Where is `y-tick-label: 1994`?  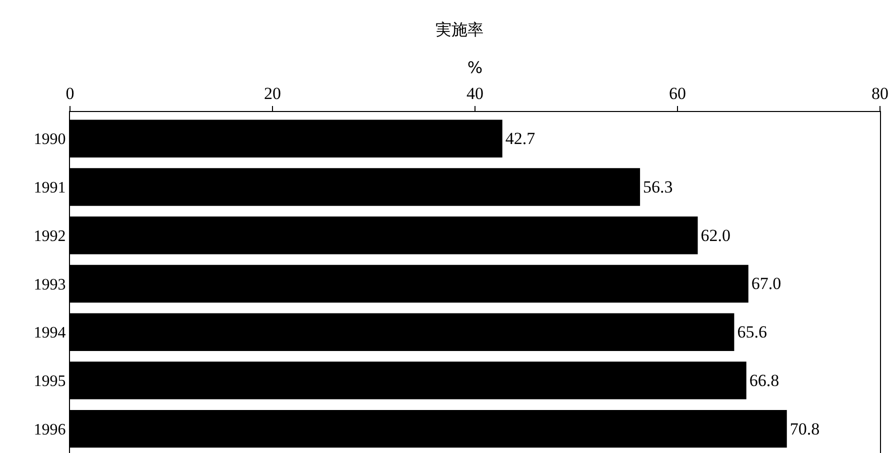 y-tick-label: 1994 is located at coordinates (50, 333).